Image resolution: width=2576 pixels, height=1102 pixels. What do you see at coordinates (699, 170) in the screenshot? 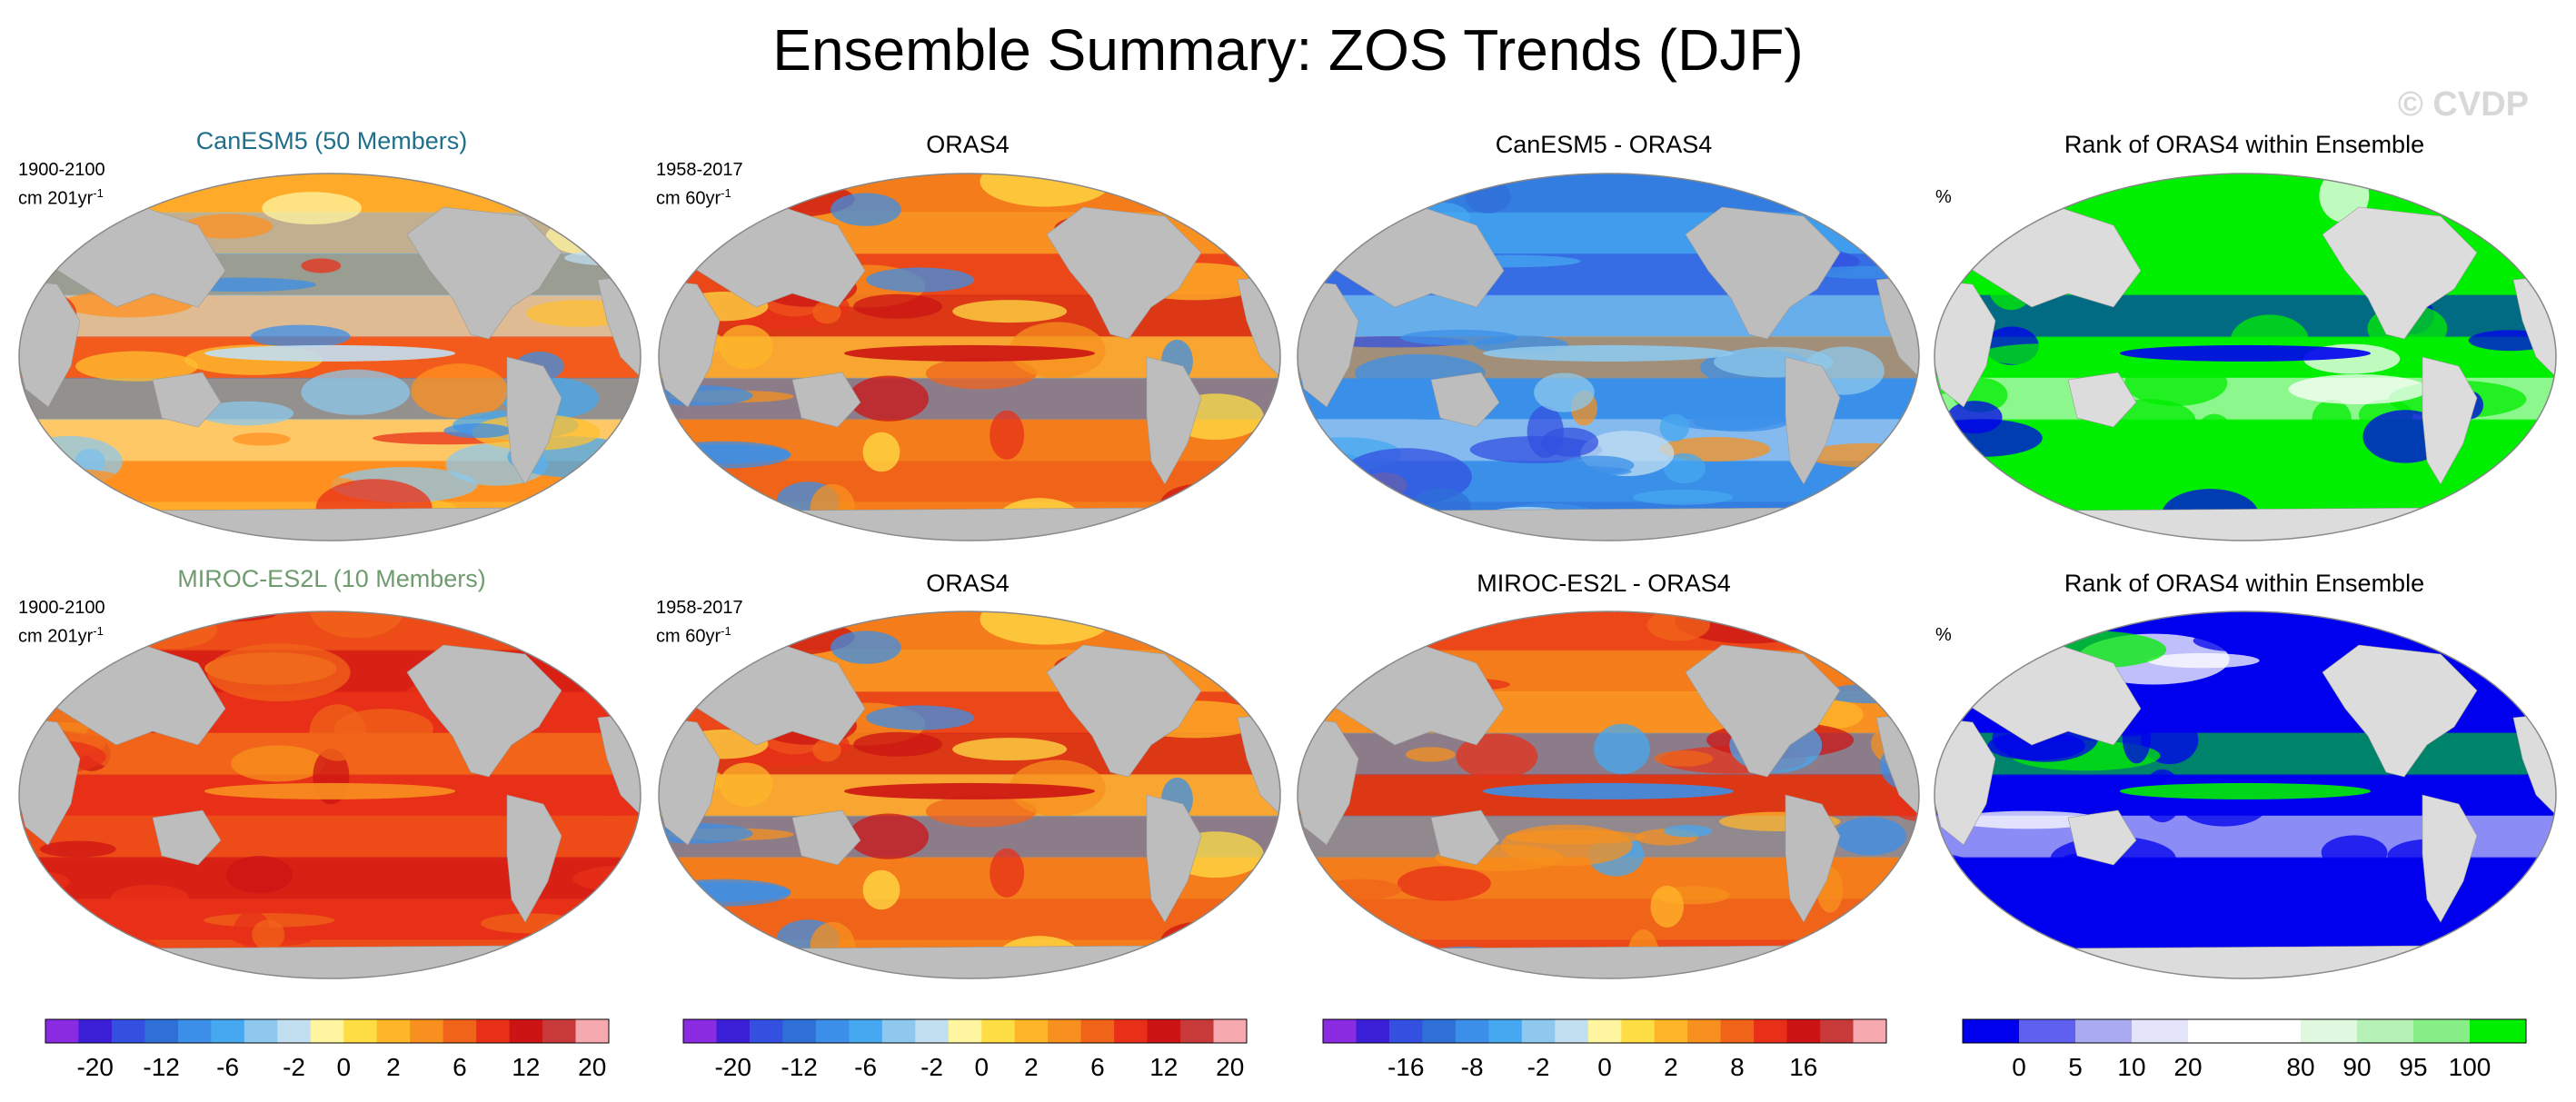
I see `period-label: 1958-2017` at bounding box center [699, 170].